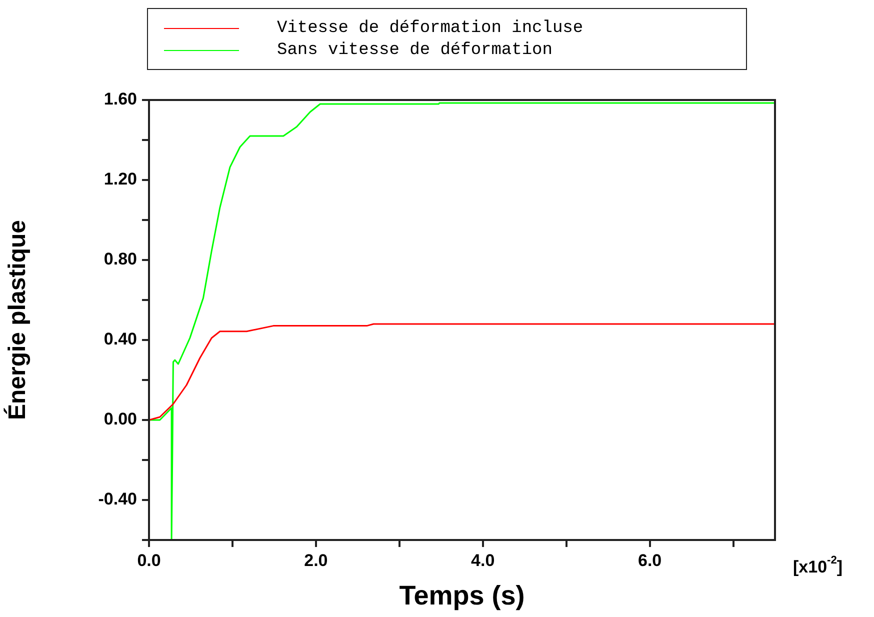 This screenshot has width=874, height=617. I want to click on y-tick-label: 0.40, so click(120, 339).